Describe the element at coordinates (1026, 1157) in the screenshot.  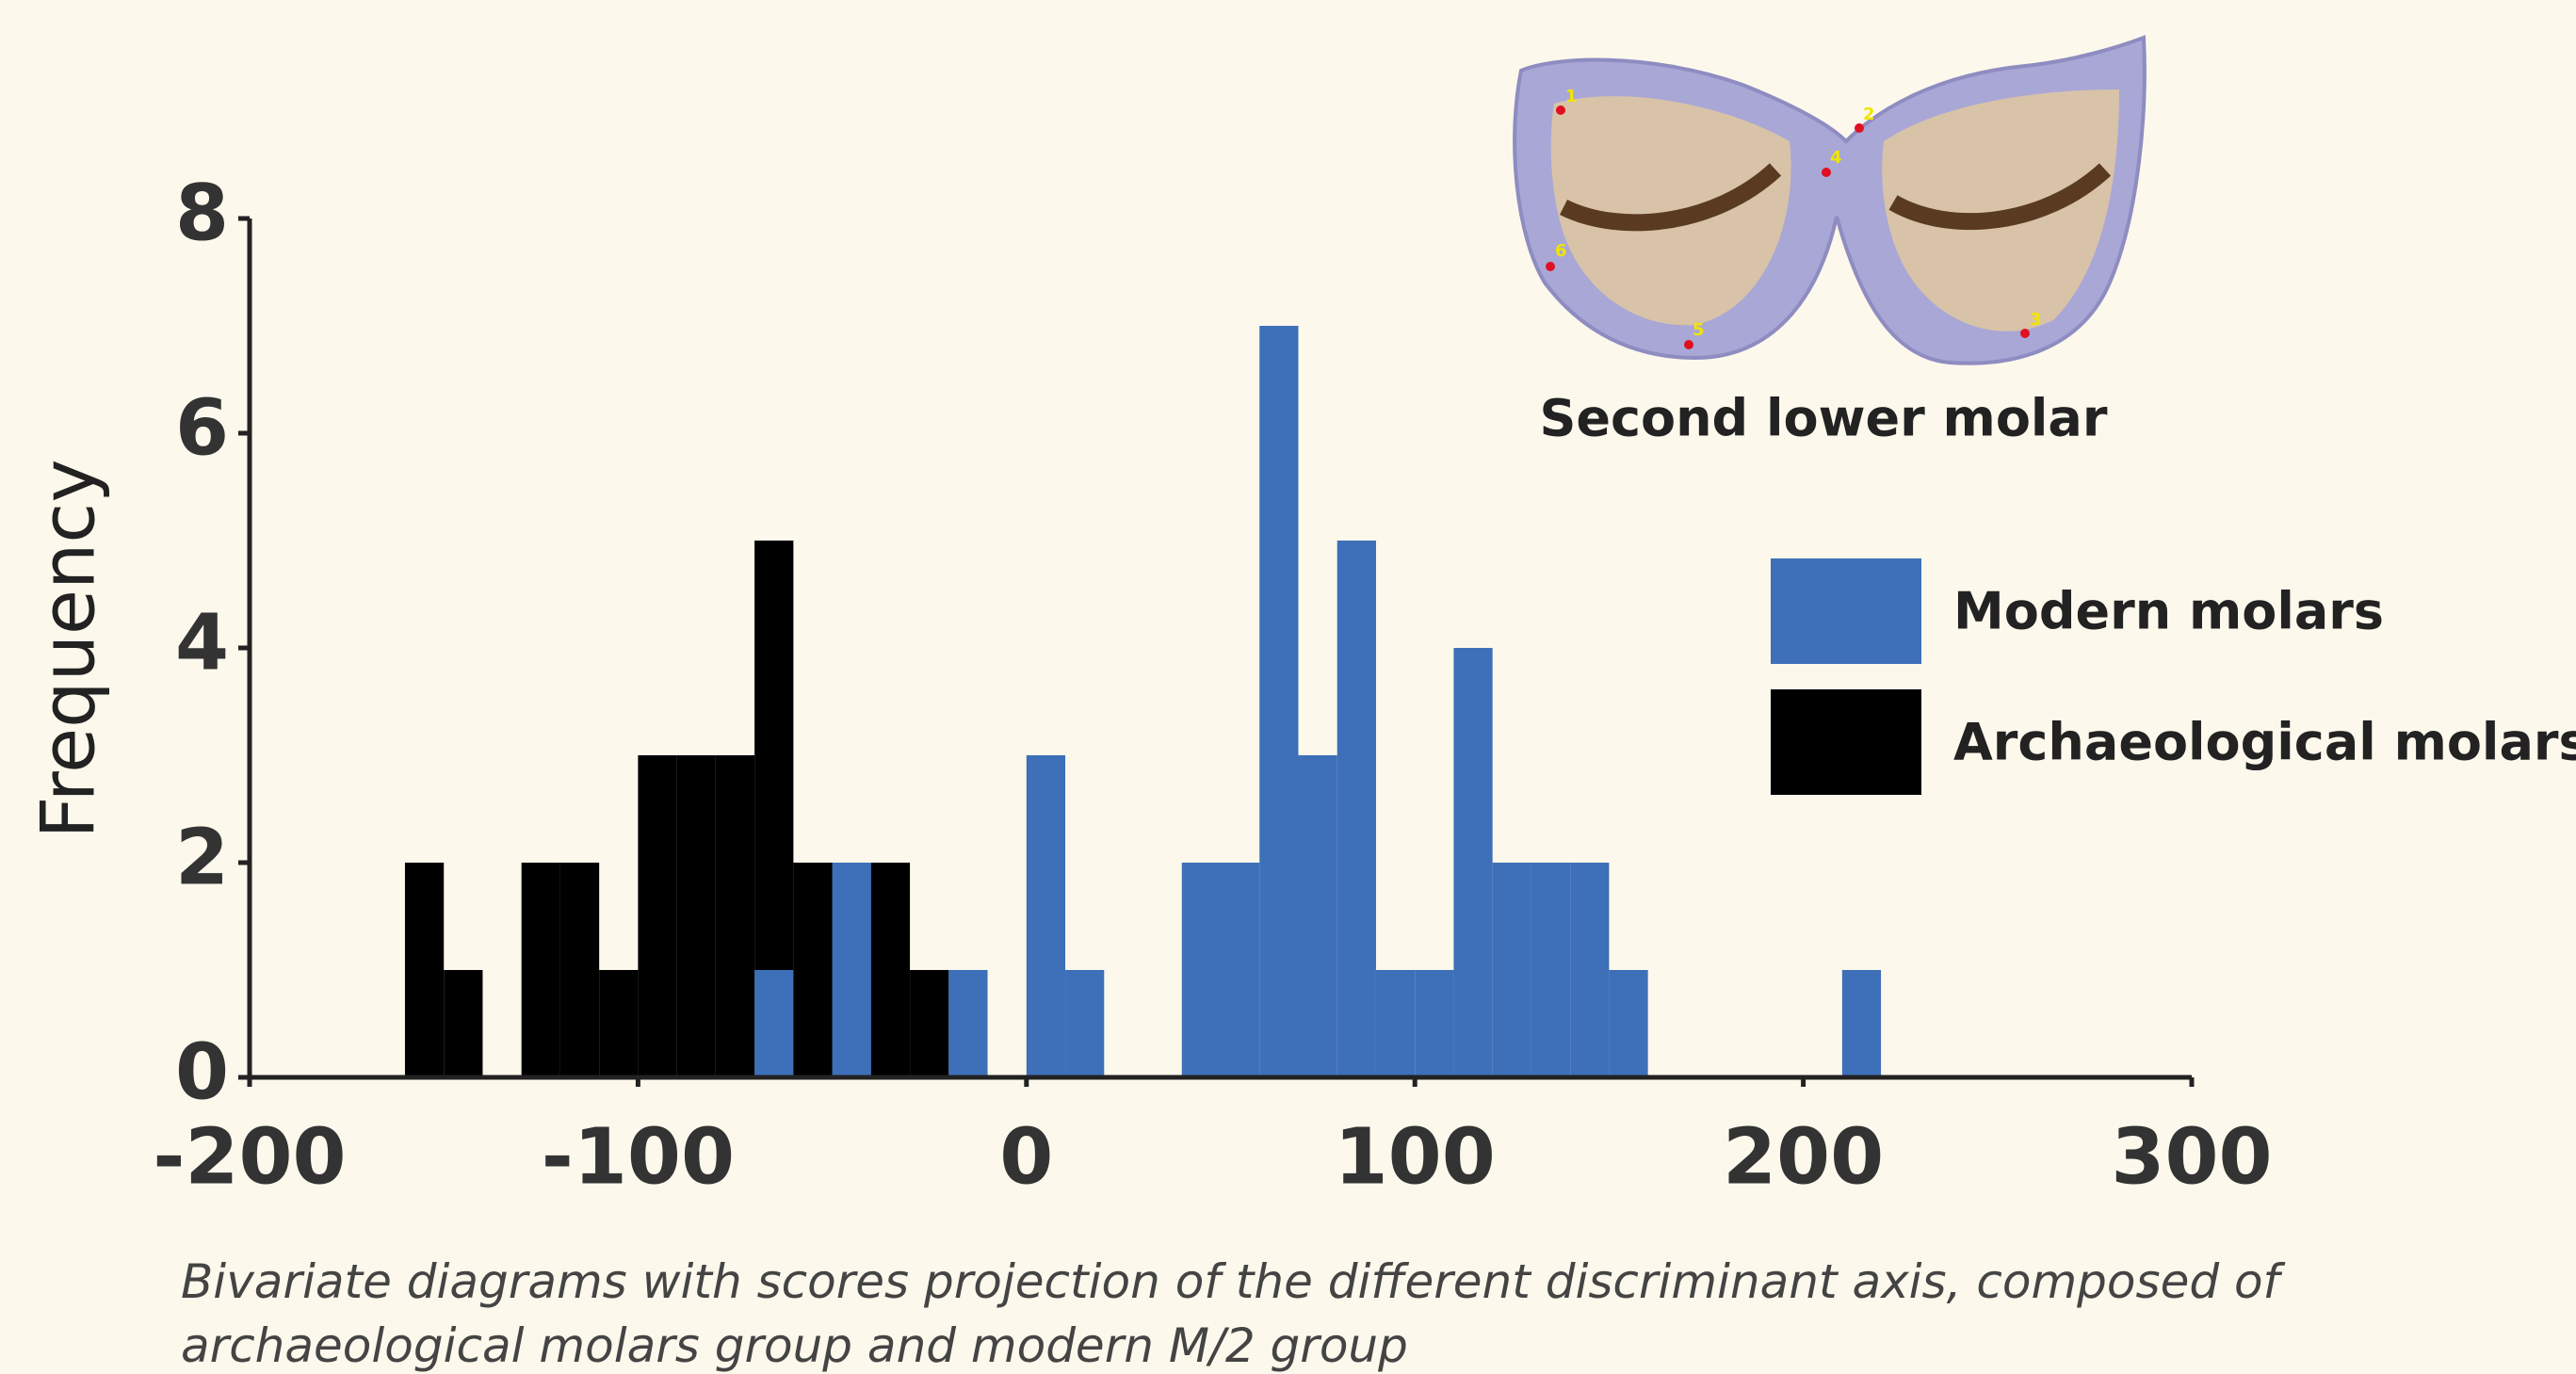
I see `x-tick-label: 0` at that location.